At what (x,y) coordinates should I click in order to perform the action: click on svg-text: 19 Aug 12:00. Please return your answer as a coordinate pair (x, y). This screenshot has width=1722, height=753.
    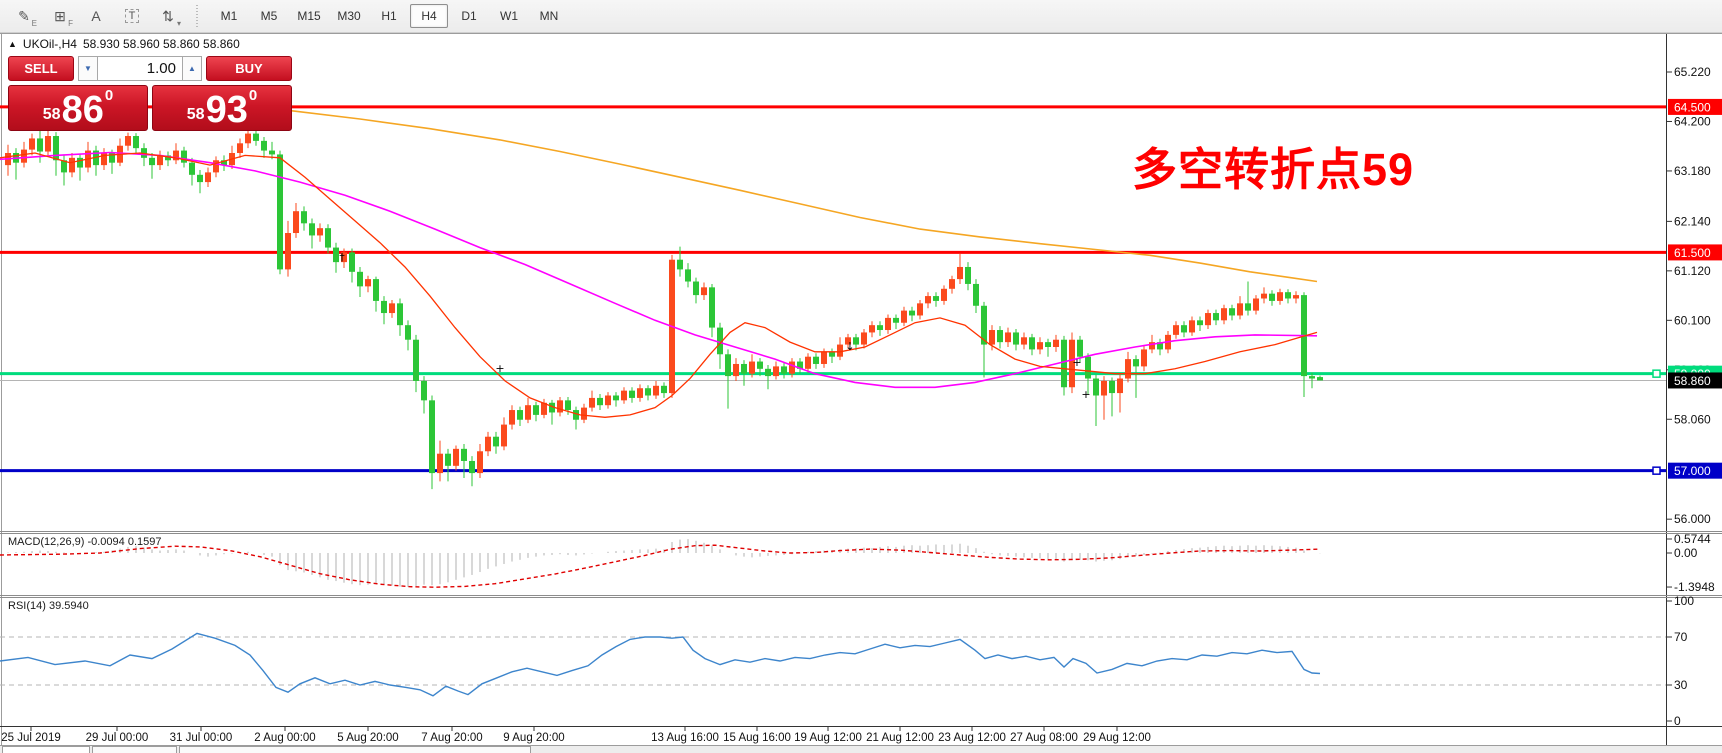
    Looking at the image, I should click on (828, 738).